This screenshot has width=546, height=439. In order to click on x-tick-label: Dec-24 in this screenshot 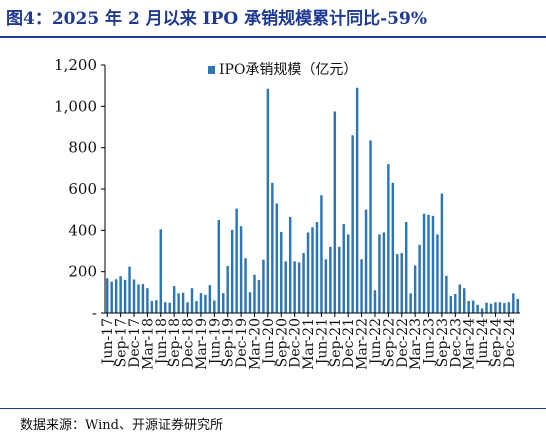, I will do `click(510, 343)`.